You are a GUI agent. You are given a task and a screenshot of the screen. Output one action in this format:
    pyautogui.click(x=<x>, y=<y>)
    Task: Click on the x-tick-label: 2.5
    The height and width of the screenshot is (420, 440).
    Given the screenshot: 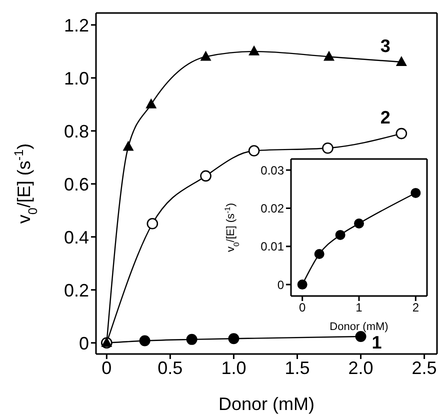 What is the action you would take?
    pyautogui.click(x=424, y=368)
    